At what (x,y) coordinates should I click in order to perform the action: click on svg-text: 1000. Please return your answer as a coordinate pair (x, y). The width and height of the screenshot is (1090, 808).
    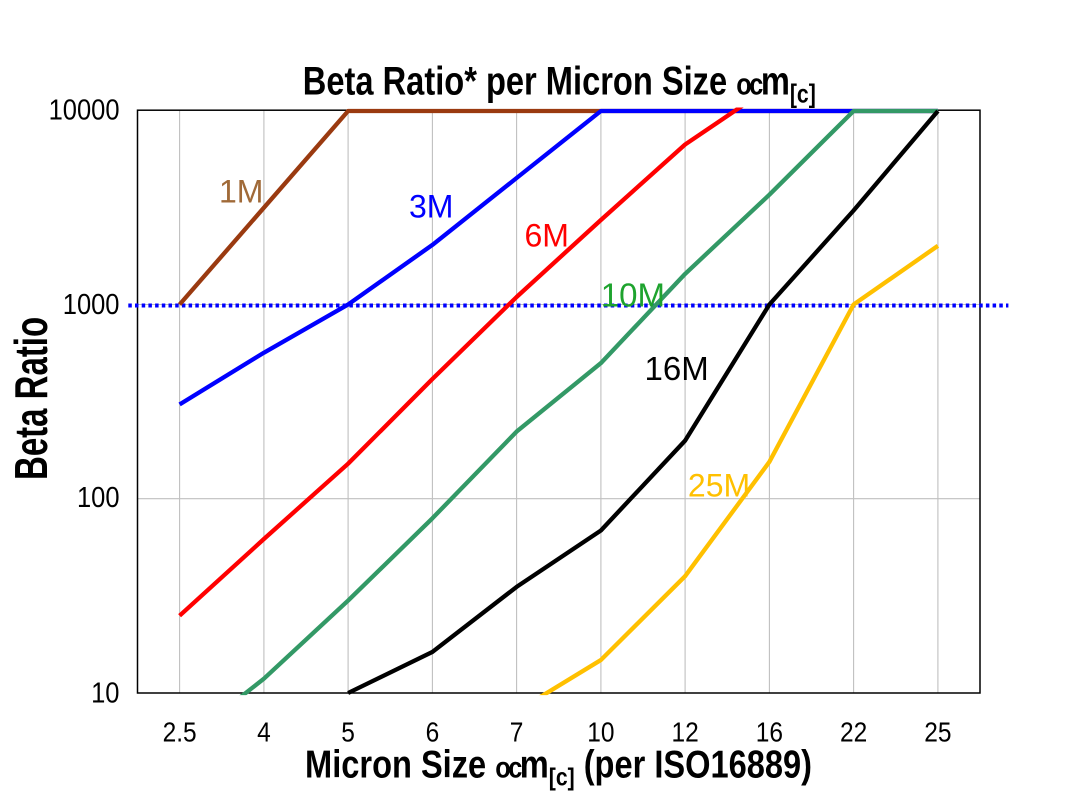
    Looking at the image, I should click on (91, 303).